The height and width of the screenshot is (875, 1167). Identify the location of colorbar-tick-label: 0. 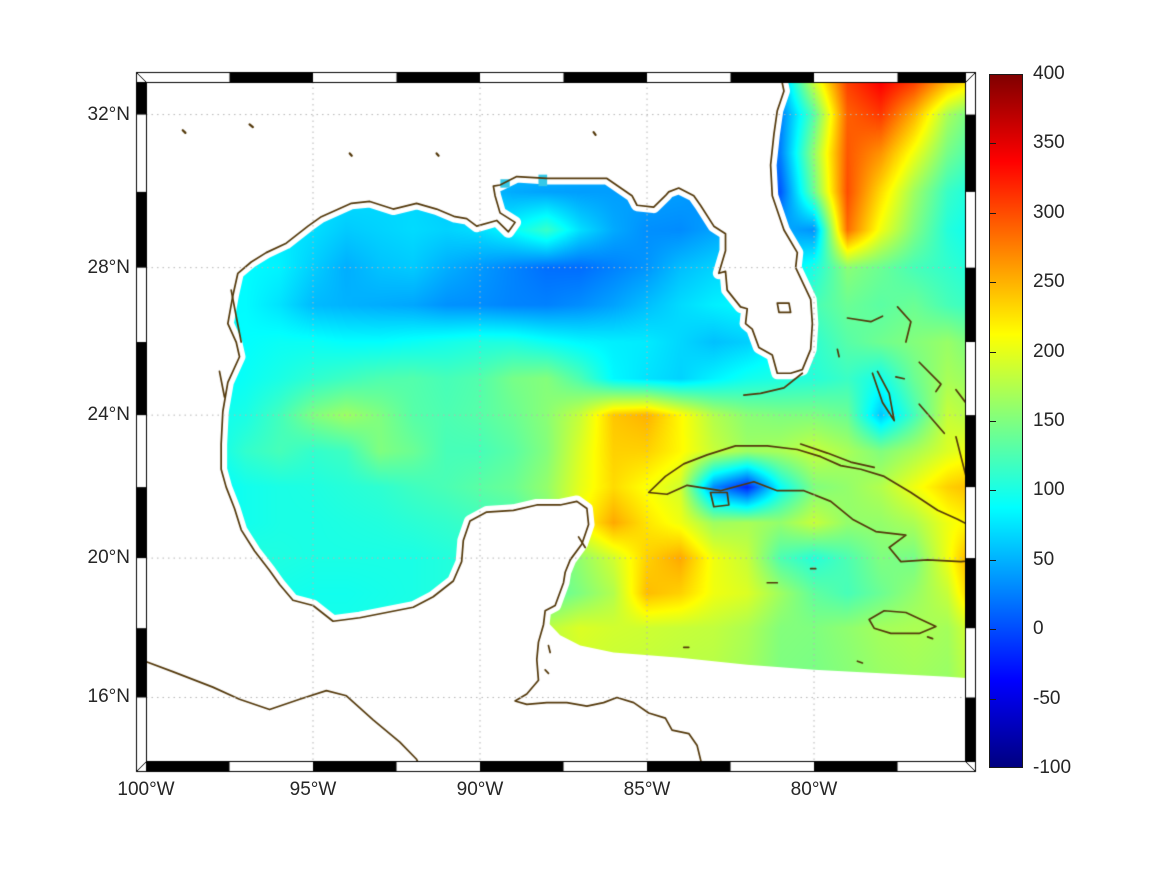
(1038, 629).